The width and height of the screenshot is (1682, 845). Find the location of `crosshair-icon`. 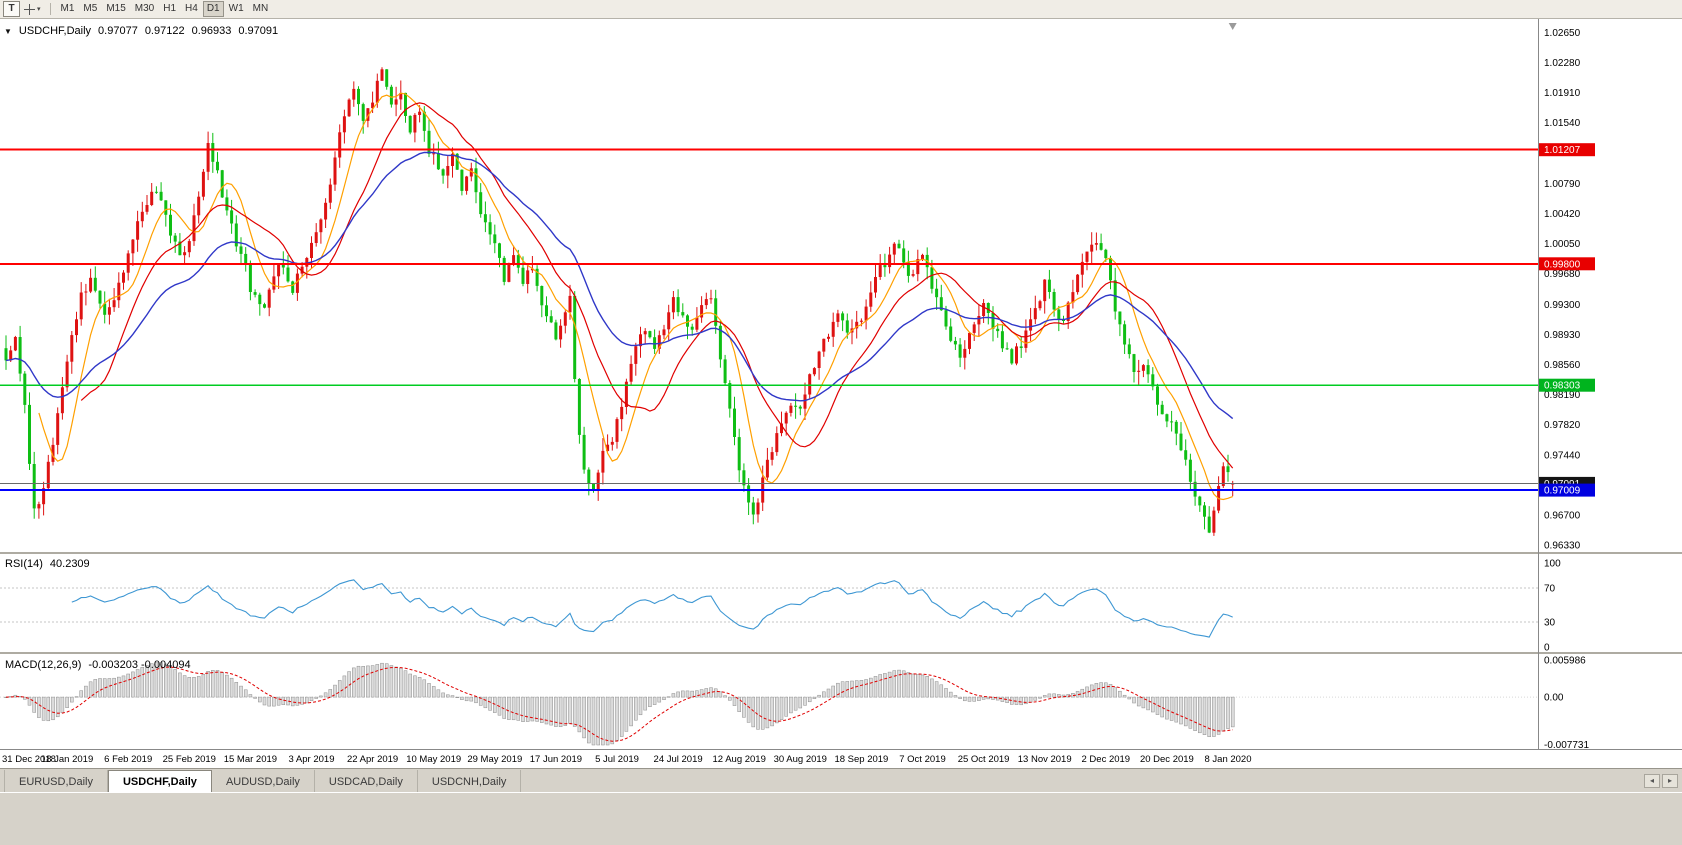

crosshair-icon is located at coordinates (29, 9).